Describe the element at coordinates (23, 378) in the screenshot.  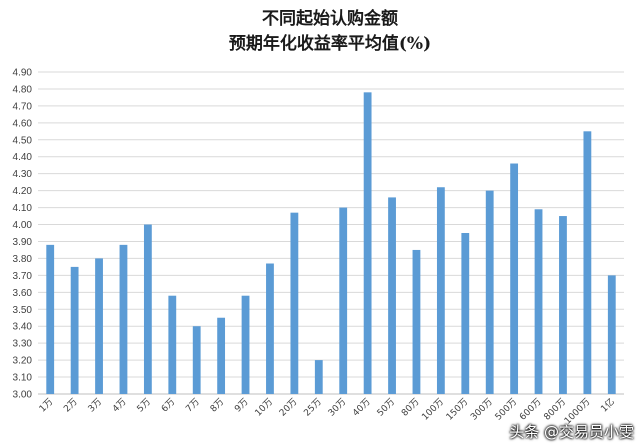
I see `y-tick-label: 3.10` at that location.